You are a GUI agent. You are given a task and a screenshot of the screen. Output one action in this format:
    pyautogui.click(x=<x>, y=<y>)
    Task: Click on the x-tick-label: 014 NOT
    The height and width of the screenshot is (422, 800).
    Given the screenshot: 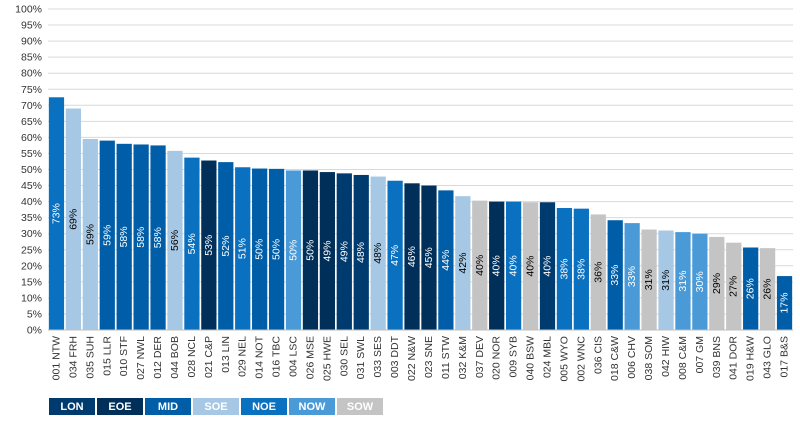 What is the action you would take?
    pyautogui.click(x=260, y=356)
    